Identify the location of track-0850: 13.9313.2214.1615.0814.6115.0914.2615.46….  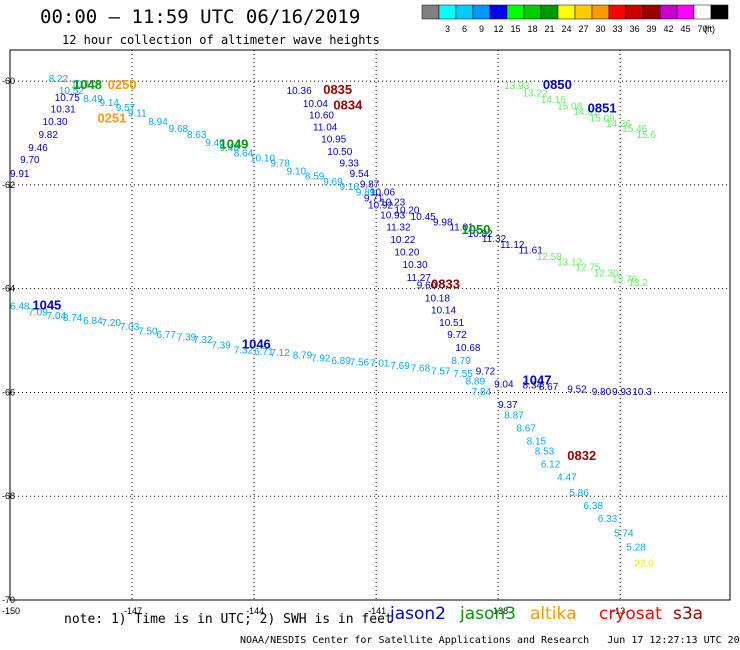
(580, 111).